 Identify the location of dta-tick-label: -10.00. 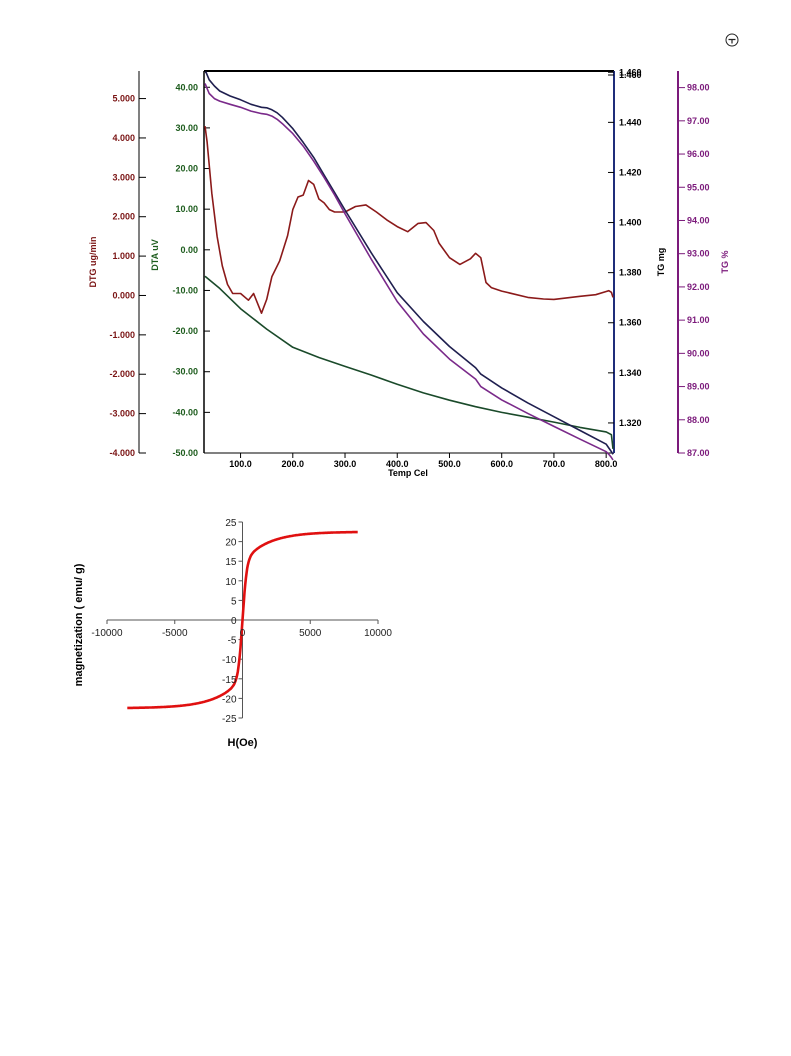
(185, 290).